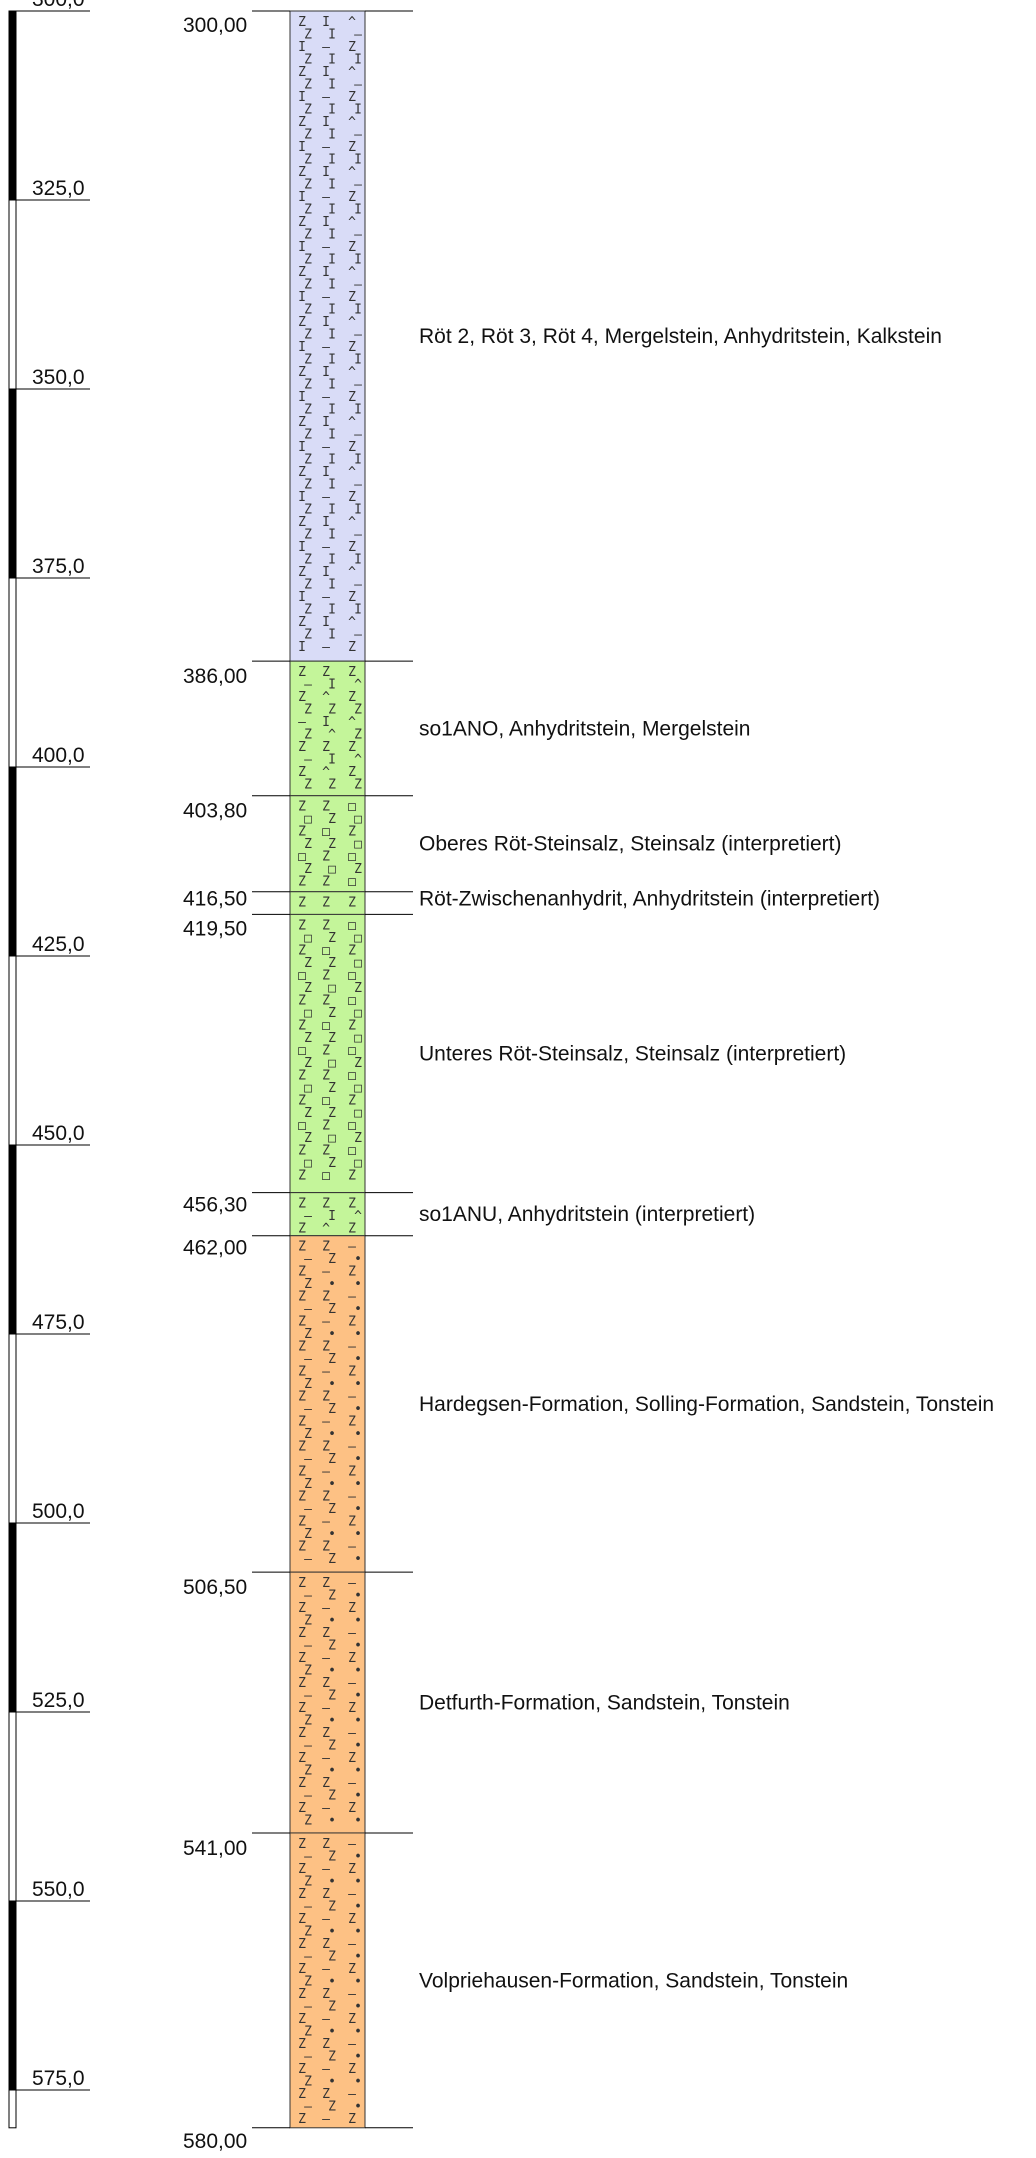  What do you see at coordinates (330, 1217) in the screenshot?
I see `layer-pattern: Z Z Z— I ^Z ^ Z` at bounding box center [330, 1217].